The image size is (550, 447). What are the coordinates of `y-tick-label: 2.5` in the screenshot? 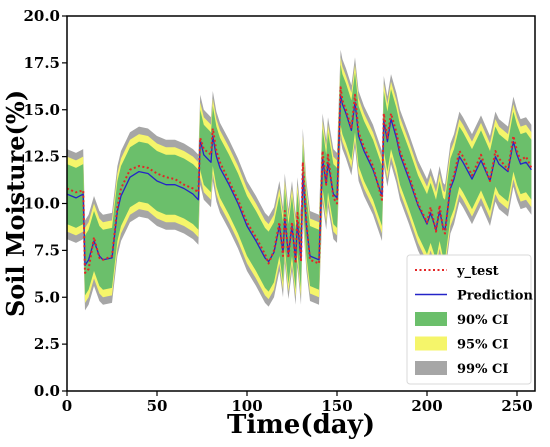 It's located at (47, 344).